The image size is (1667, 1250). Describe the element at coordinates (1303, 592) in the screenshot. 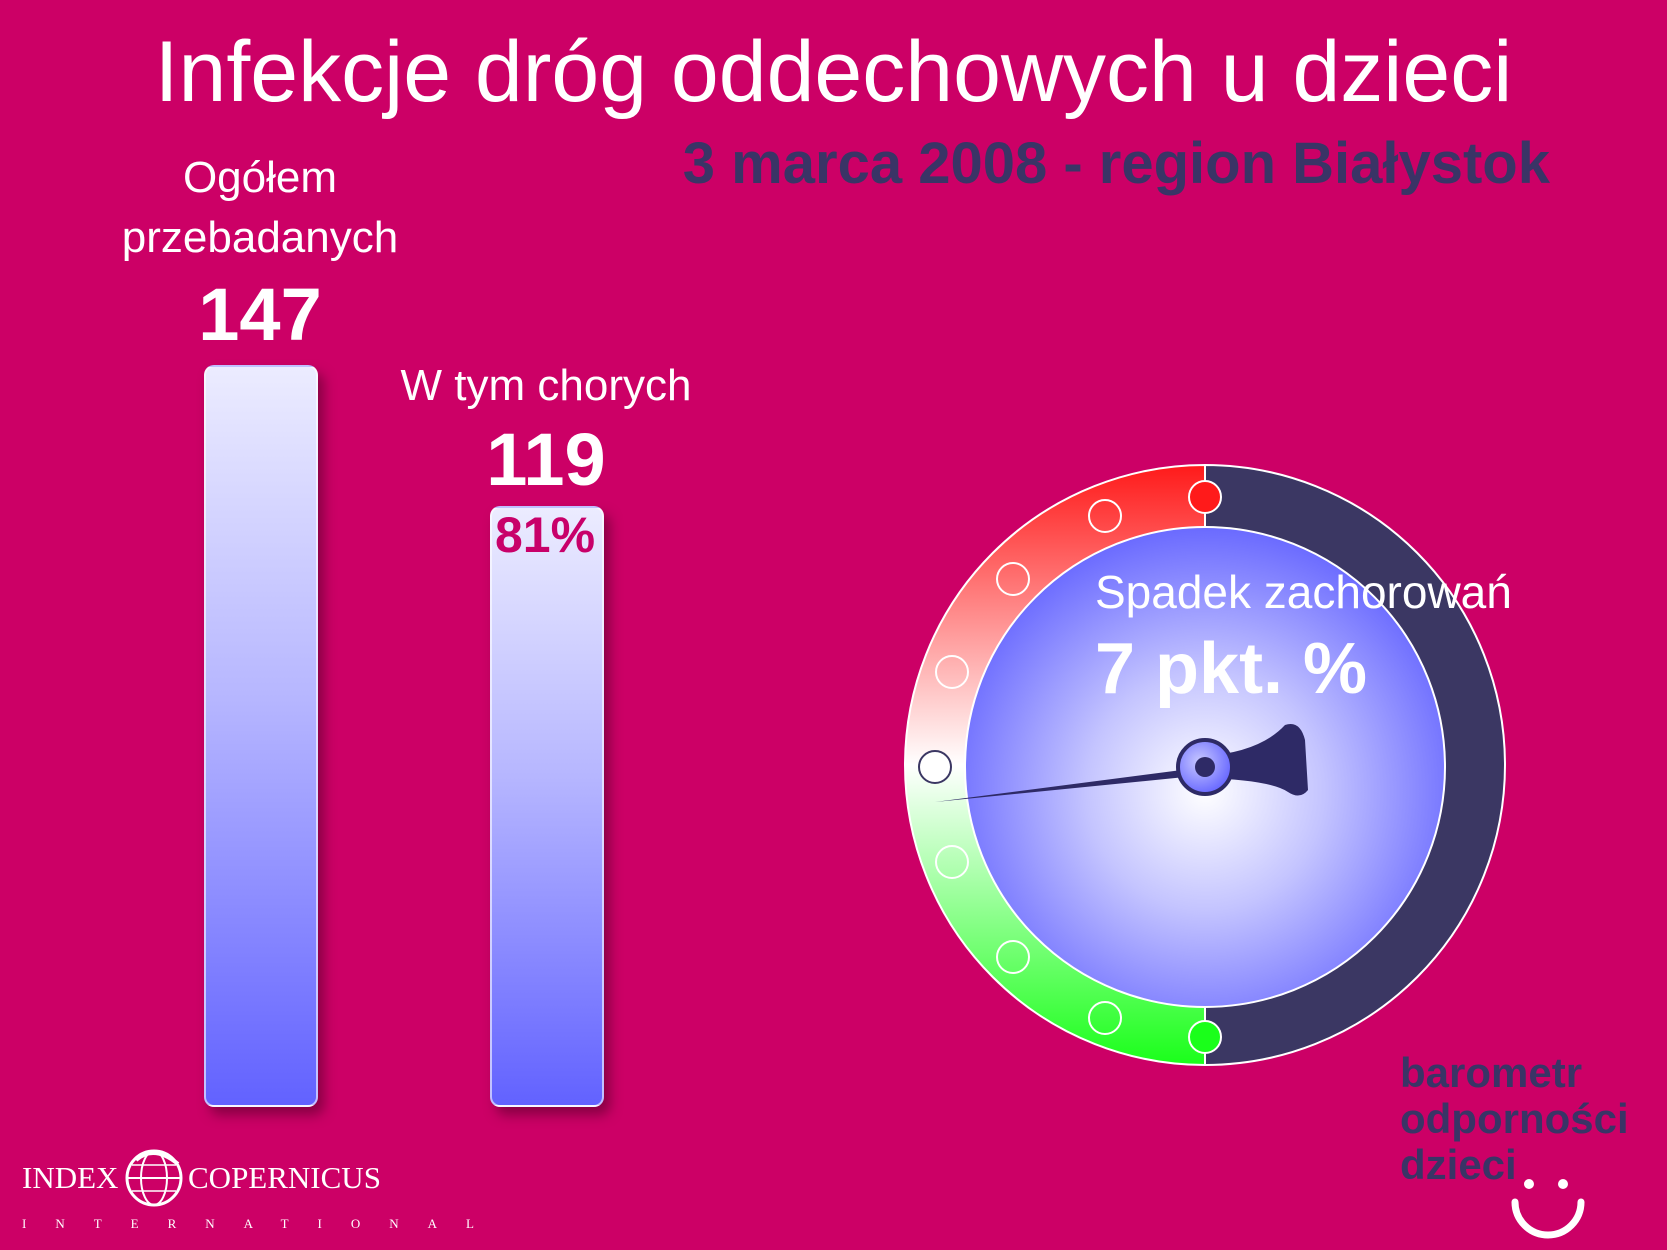

I see `gauge-label: Spadek zachorowań` at that location.